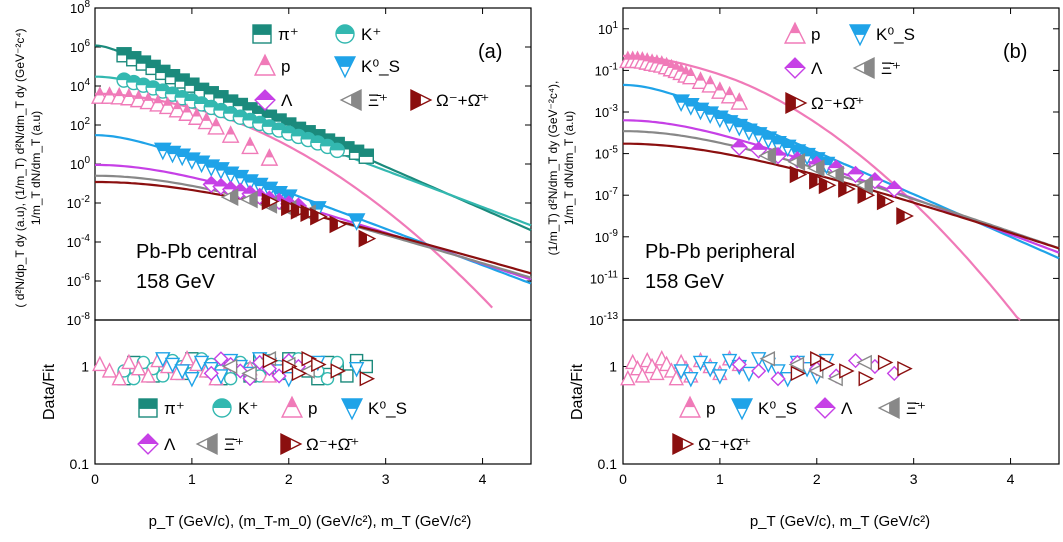  What do you see at coordinates (80, 85) in the screenshot?
I see `a-ytick-label: 10⁴` at bounding box center [80, 85].